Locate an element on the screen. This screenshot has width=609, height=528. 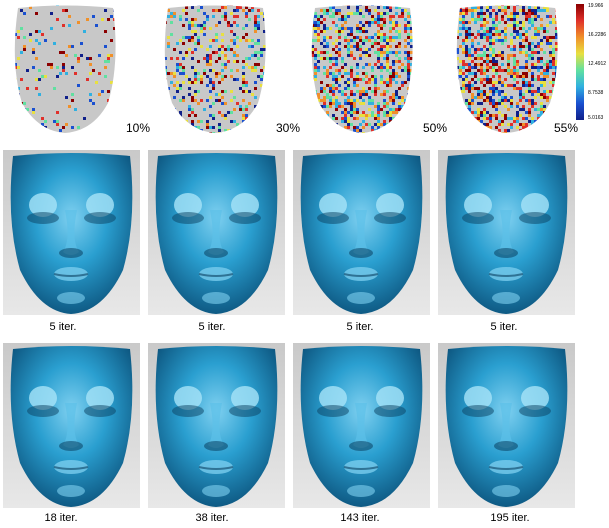
colorbar-label-4: 8.7538 is located at coordinates (596, 93).